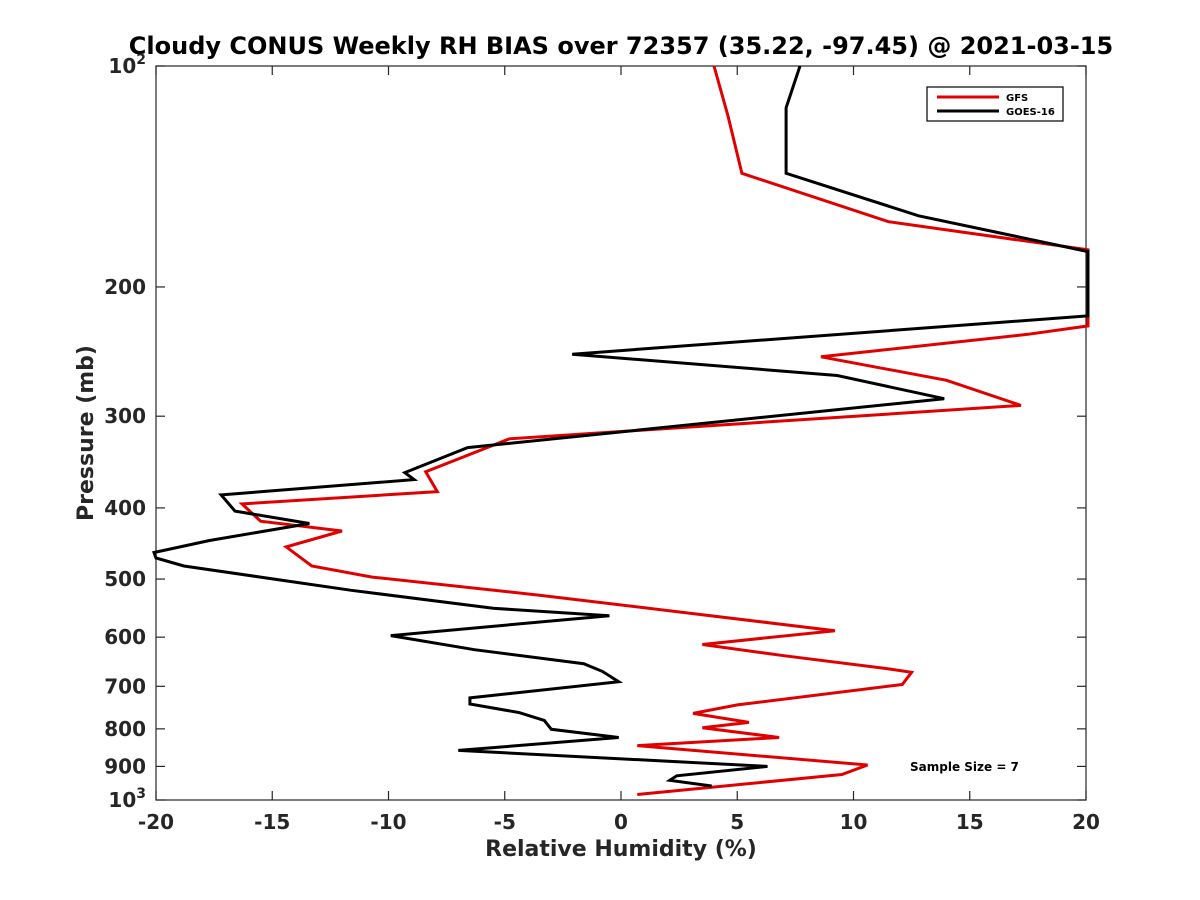  I want to click on x-tick-label: 15, so click(970, 822).